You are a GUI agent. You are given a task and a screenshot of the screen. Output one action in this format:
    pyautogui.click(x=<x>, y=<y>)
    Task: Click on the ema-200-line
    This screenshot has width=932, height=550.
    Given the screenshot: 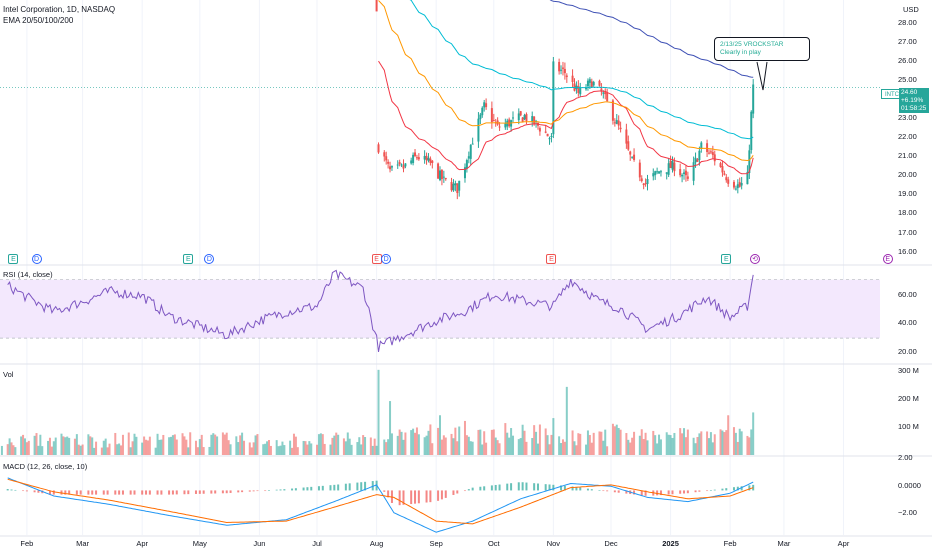 What is the action you would take?
    pyautogui.click(x=566, y=39)
    